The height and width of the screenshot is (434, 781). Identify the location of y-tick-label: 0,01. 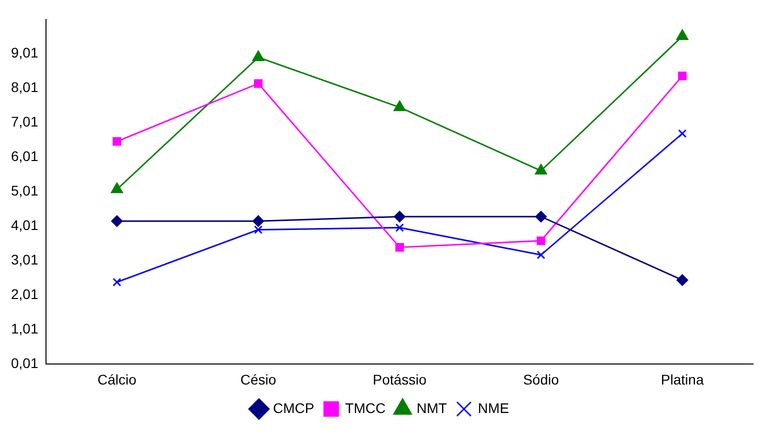
(24, 363).